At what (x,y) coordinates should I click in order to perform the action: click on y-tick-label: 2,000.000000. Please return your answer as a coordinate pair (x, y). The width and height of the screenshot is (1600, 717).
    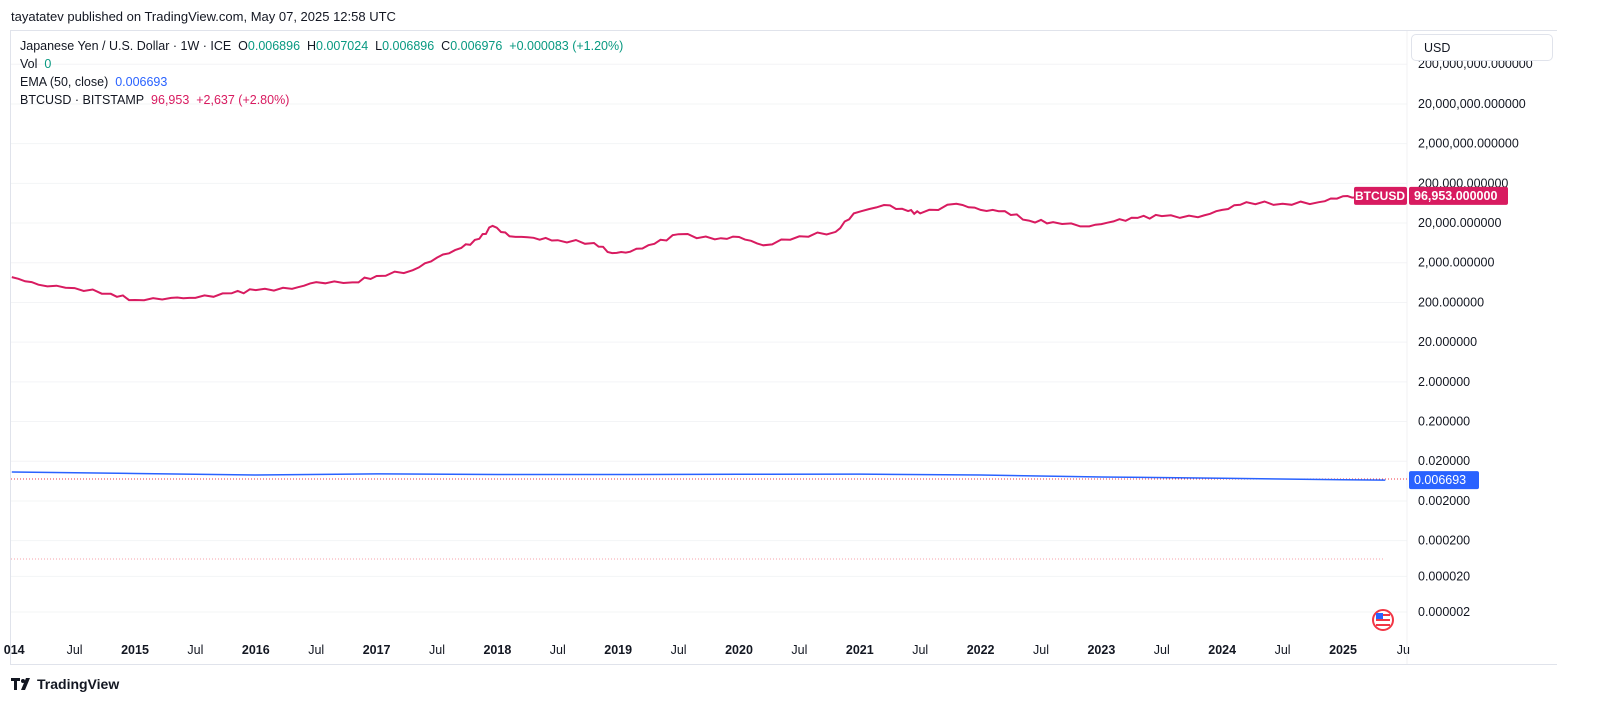
    Looking at the image, I should click on (1456, 263).